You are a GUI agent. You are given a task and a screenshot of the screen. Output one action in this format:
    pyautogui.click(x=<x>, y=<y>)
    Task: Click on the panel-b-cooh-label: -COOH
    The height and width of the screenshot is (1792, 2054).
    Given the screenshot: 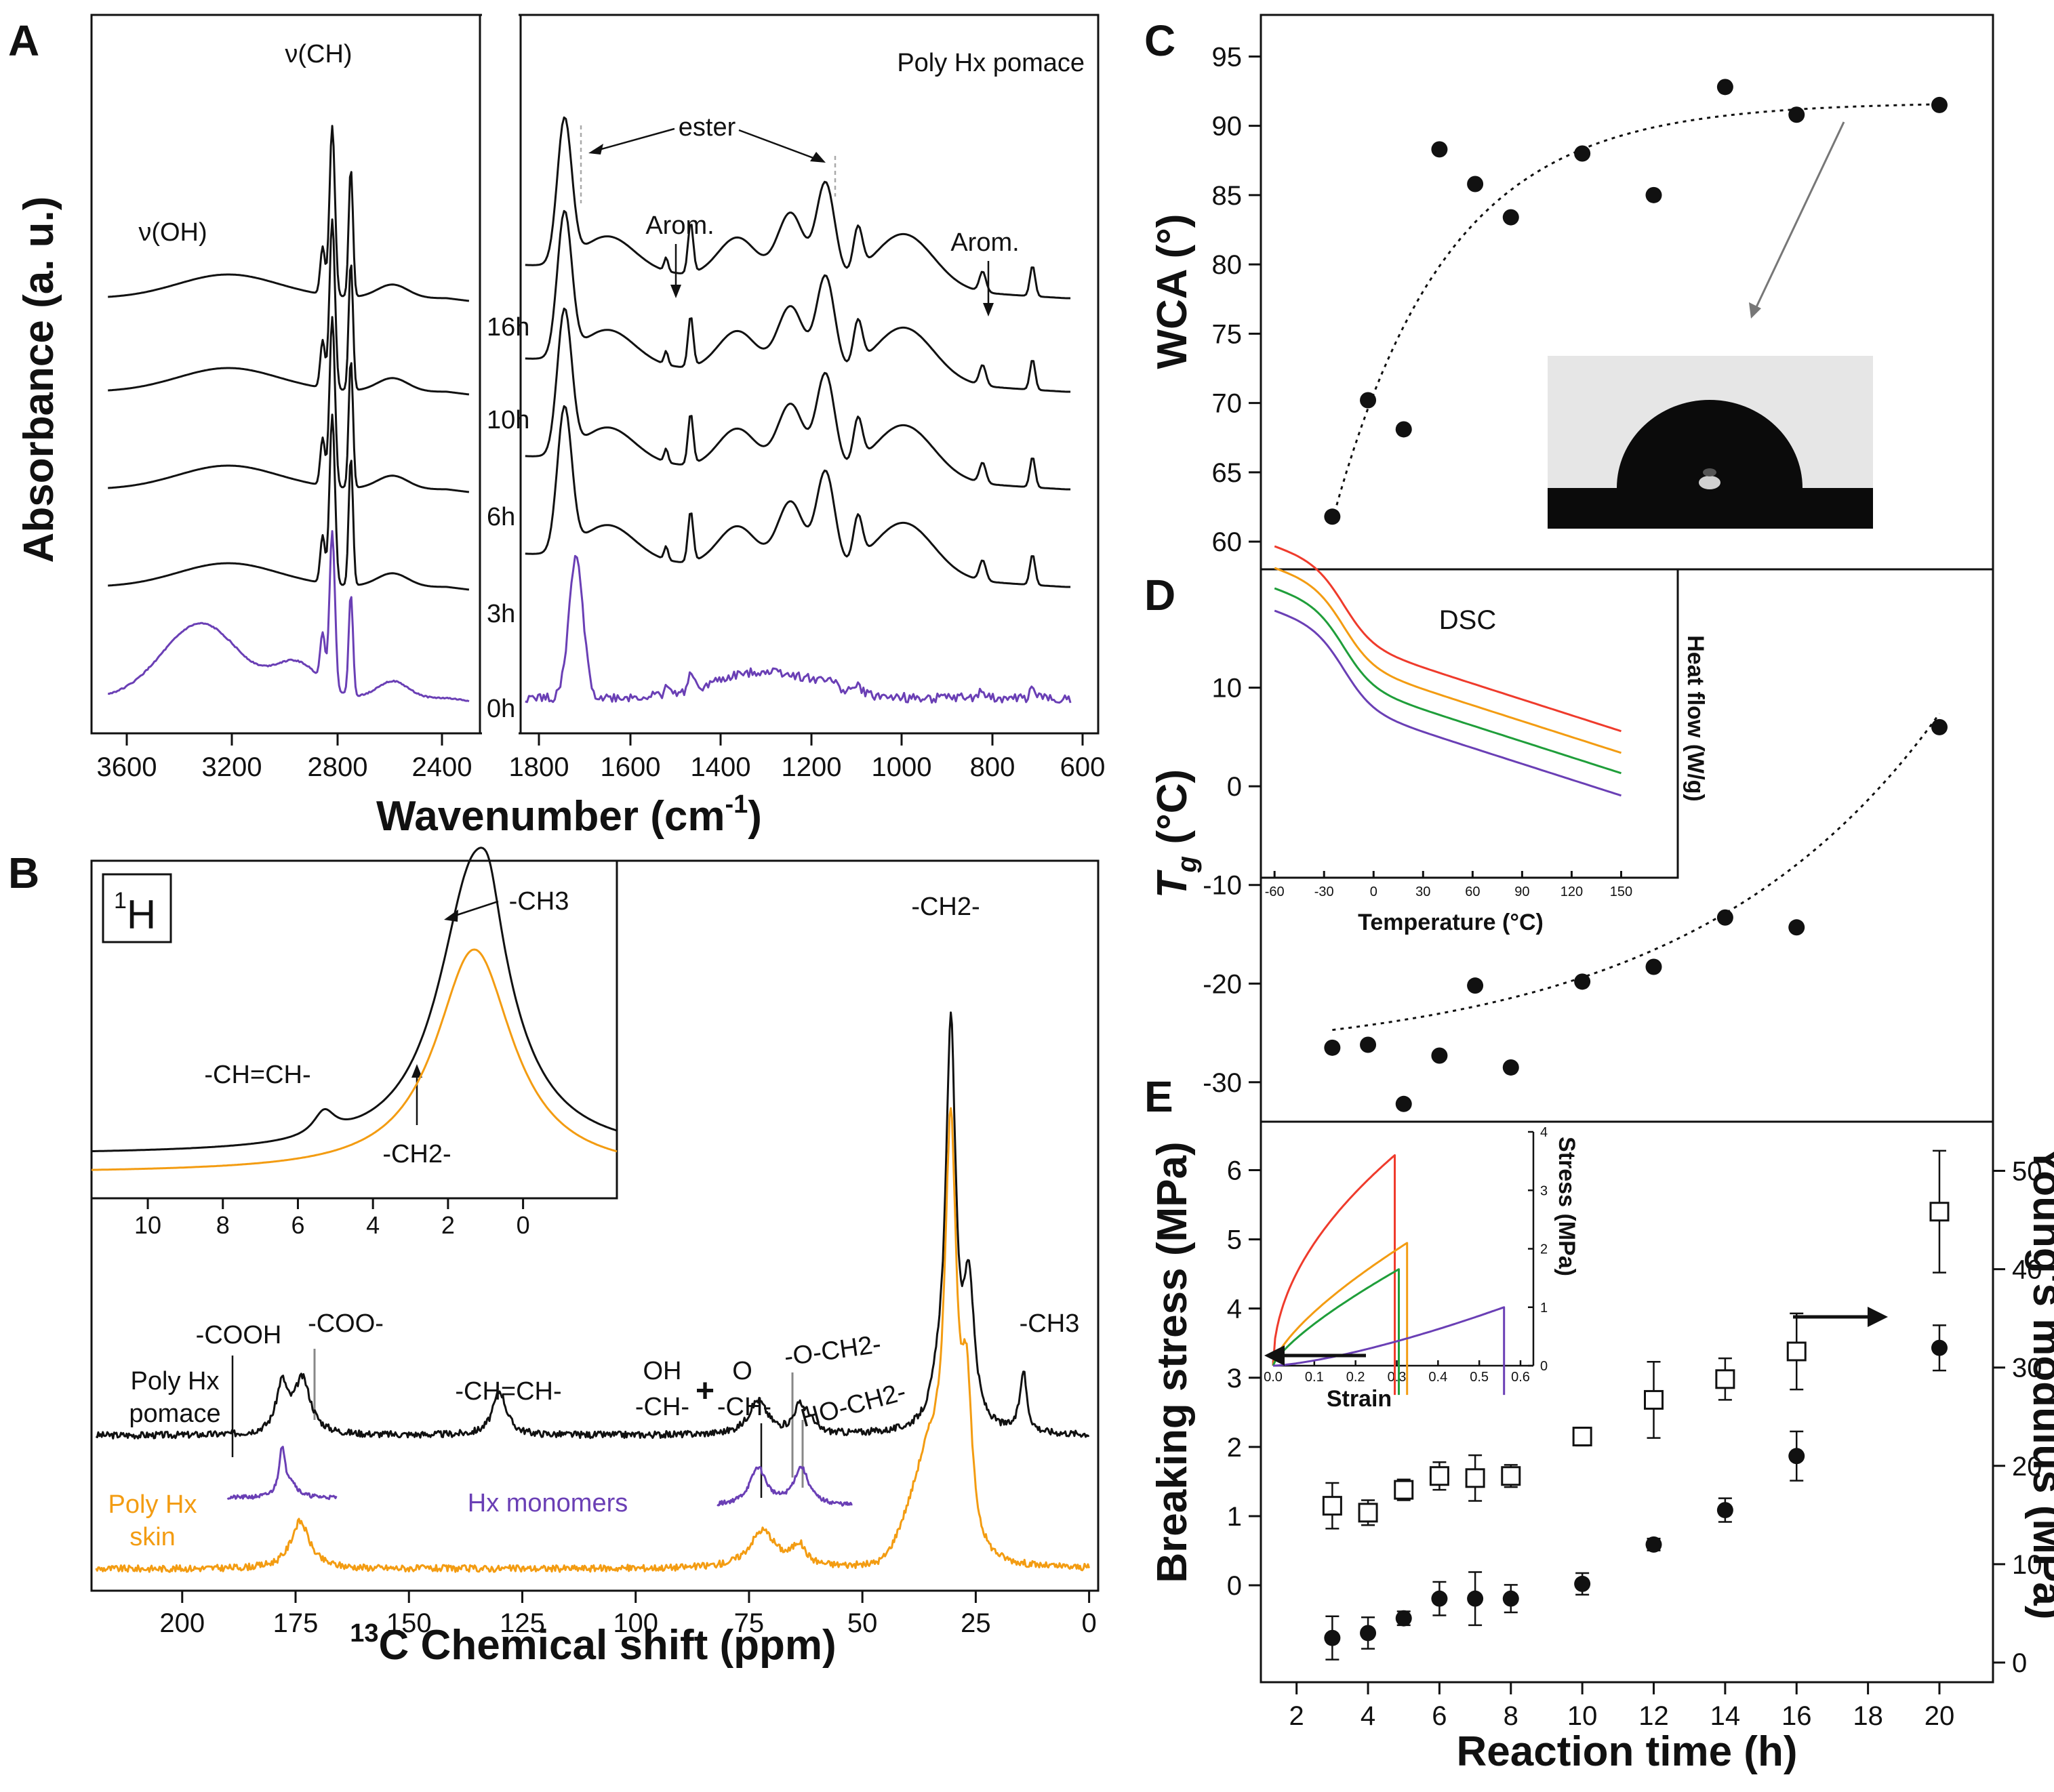 What is the action you would take?
    pyautogui.click(x=239, y=1335)
    